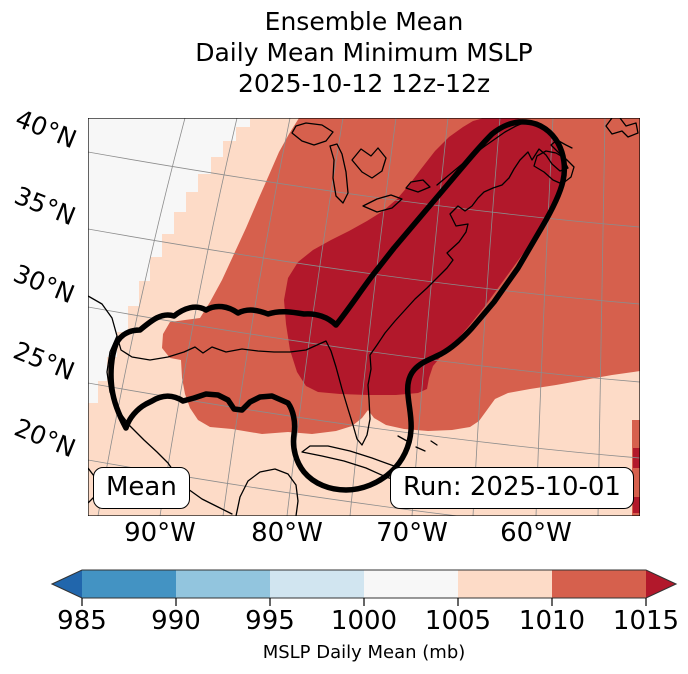  I want to click on lake-erie, so click(382, 203).